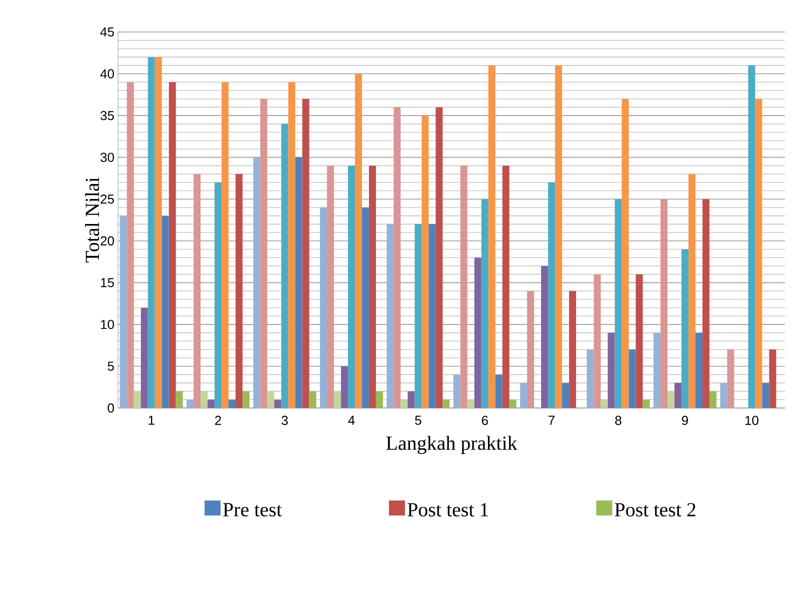  I want to click on x-tick-label: 6, so click(485, 421).